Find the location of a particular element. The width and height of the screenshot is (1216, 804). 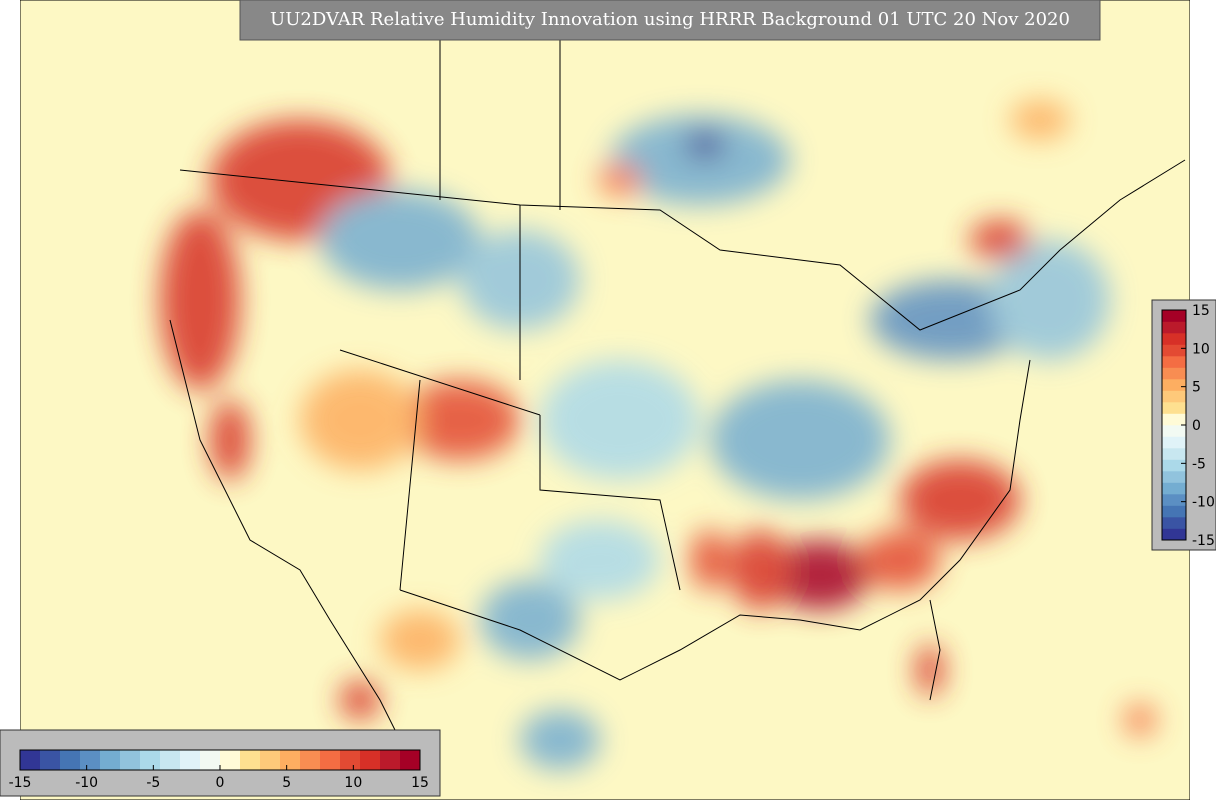

title-box is located at coordinates (670, 20).